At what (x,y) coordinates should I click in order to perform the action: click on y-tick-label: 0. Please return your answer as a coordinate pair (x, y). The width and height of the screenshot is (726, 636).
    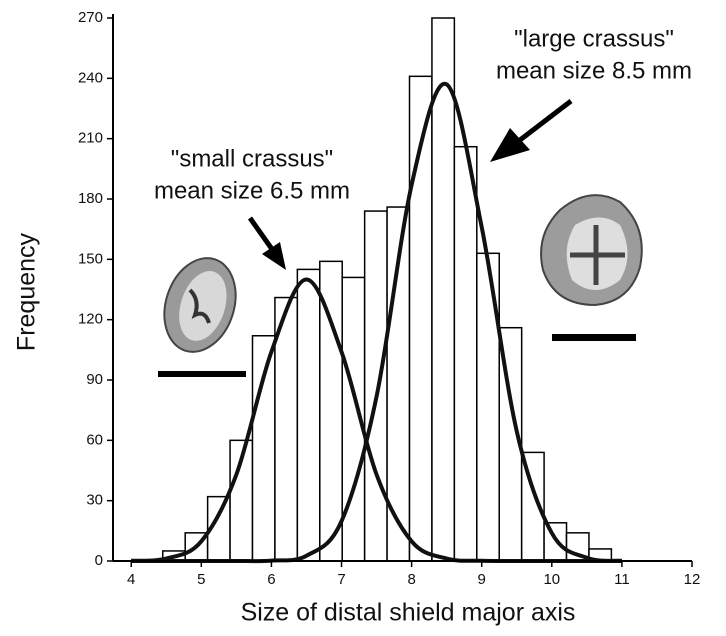
    Looking at the image, I should click on (99, 560).